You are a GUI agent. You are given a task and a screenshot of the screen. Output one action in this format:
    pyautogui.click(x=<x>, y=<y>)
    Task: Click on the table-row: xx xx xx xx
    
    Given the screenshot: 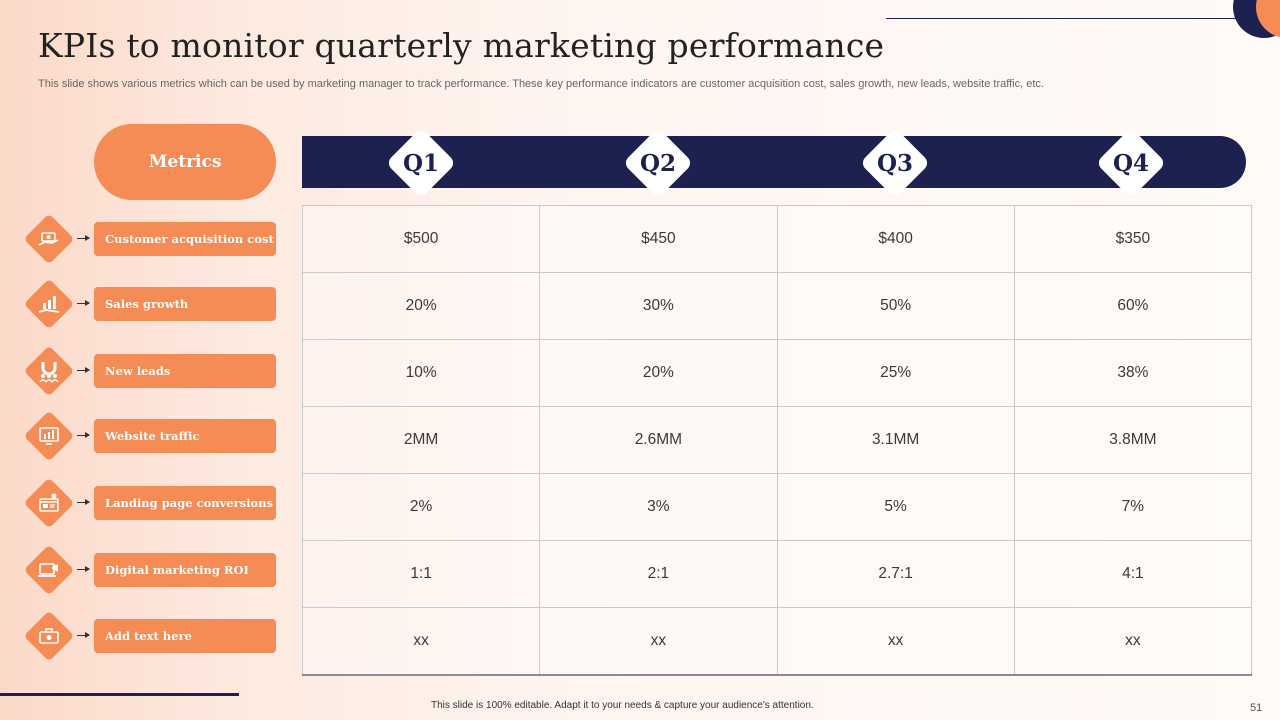 What is the action you would take?
    pyautogui.click(x=777, y=641)
    